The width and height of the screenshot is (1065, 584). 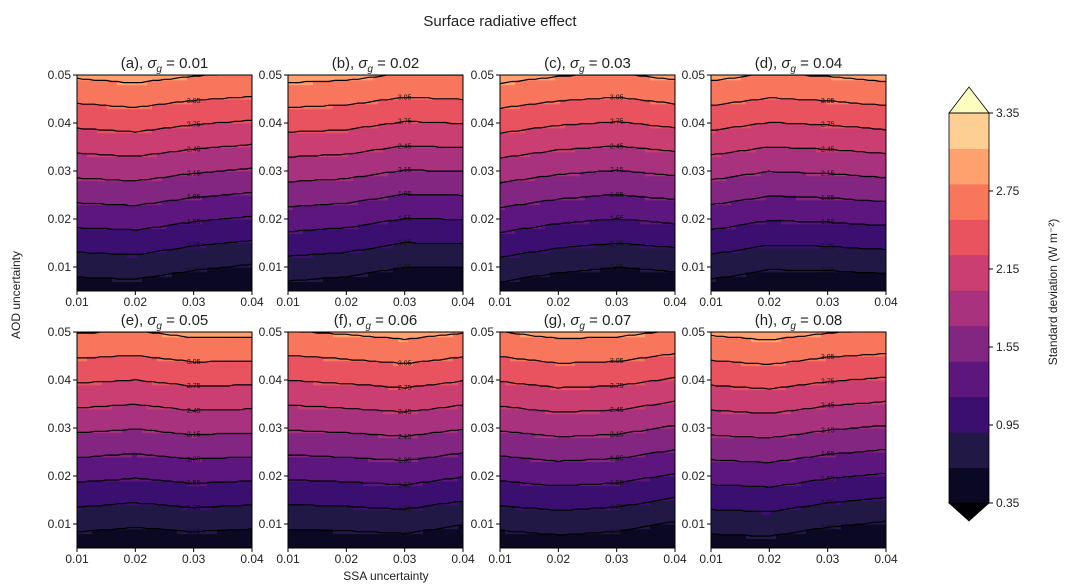 What do you see at coordinates (60, 123) in the screenshot?
I see `y-tick-label: 0.04` at bounding box center [60, 123].